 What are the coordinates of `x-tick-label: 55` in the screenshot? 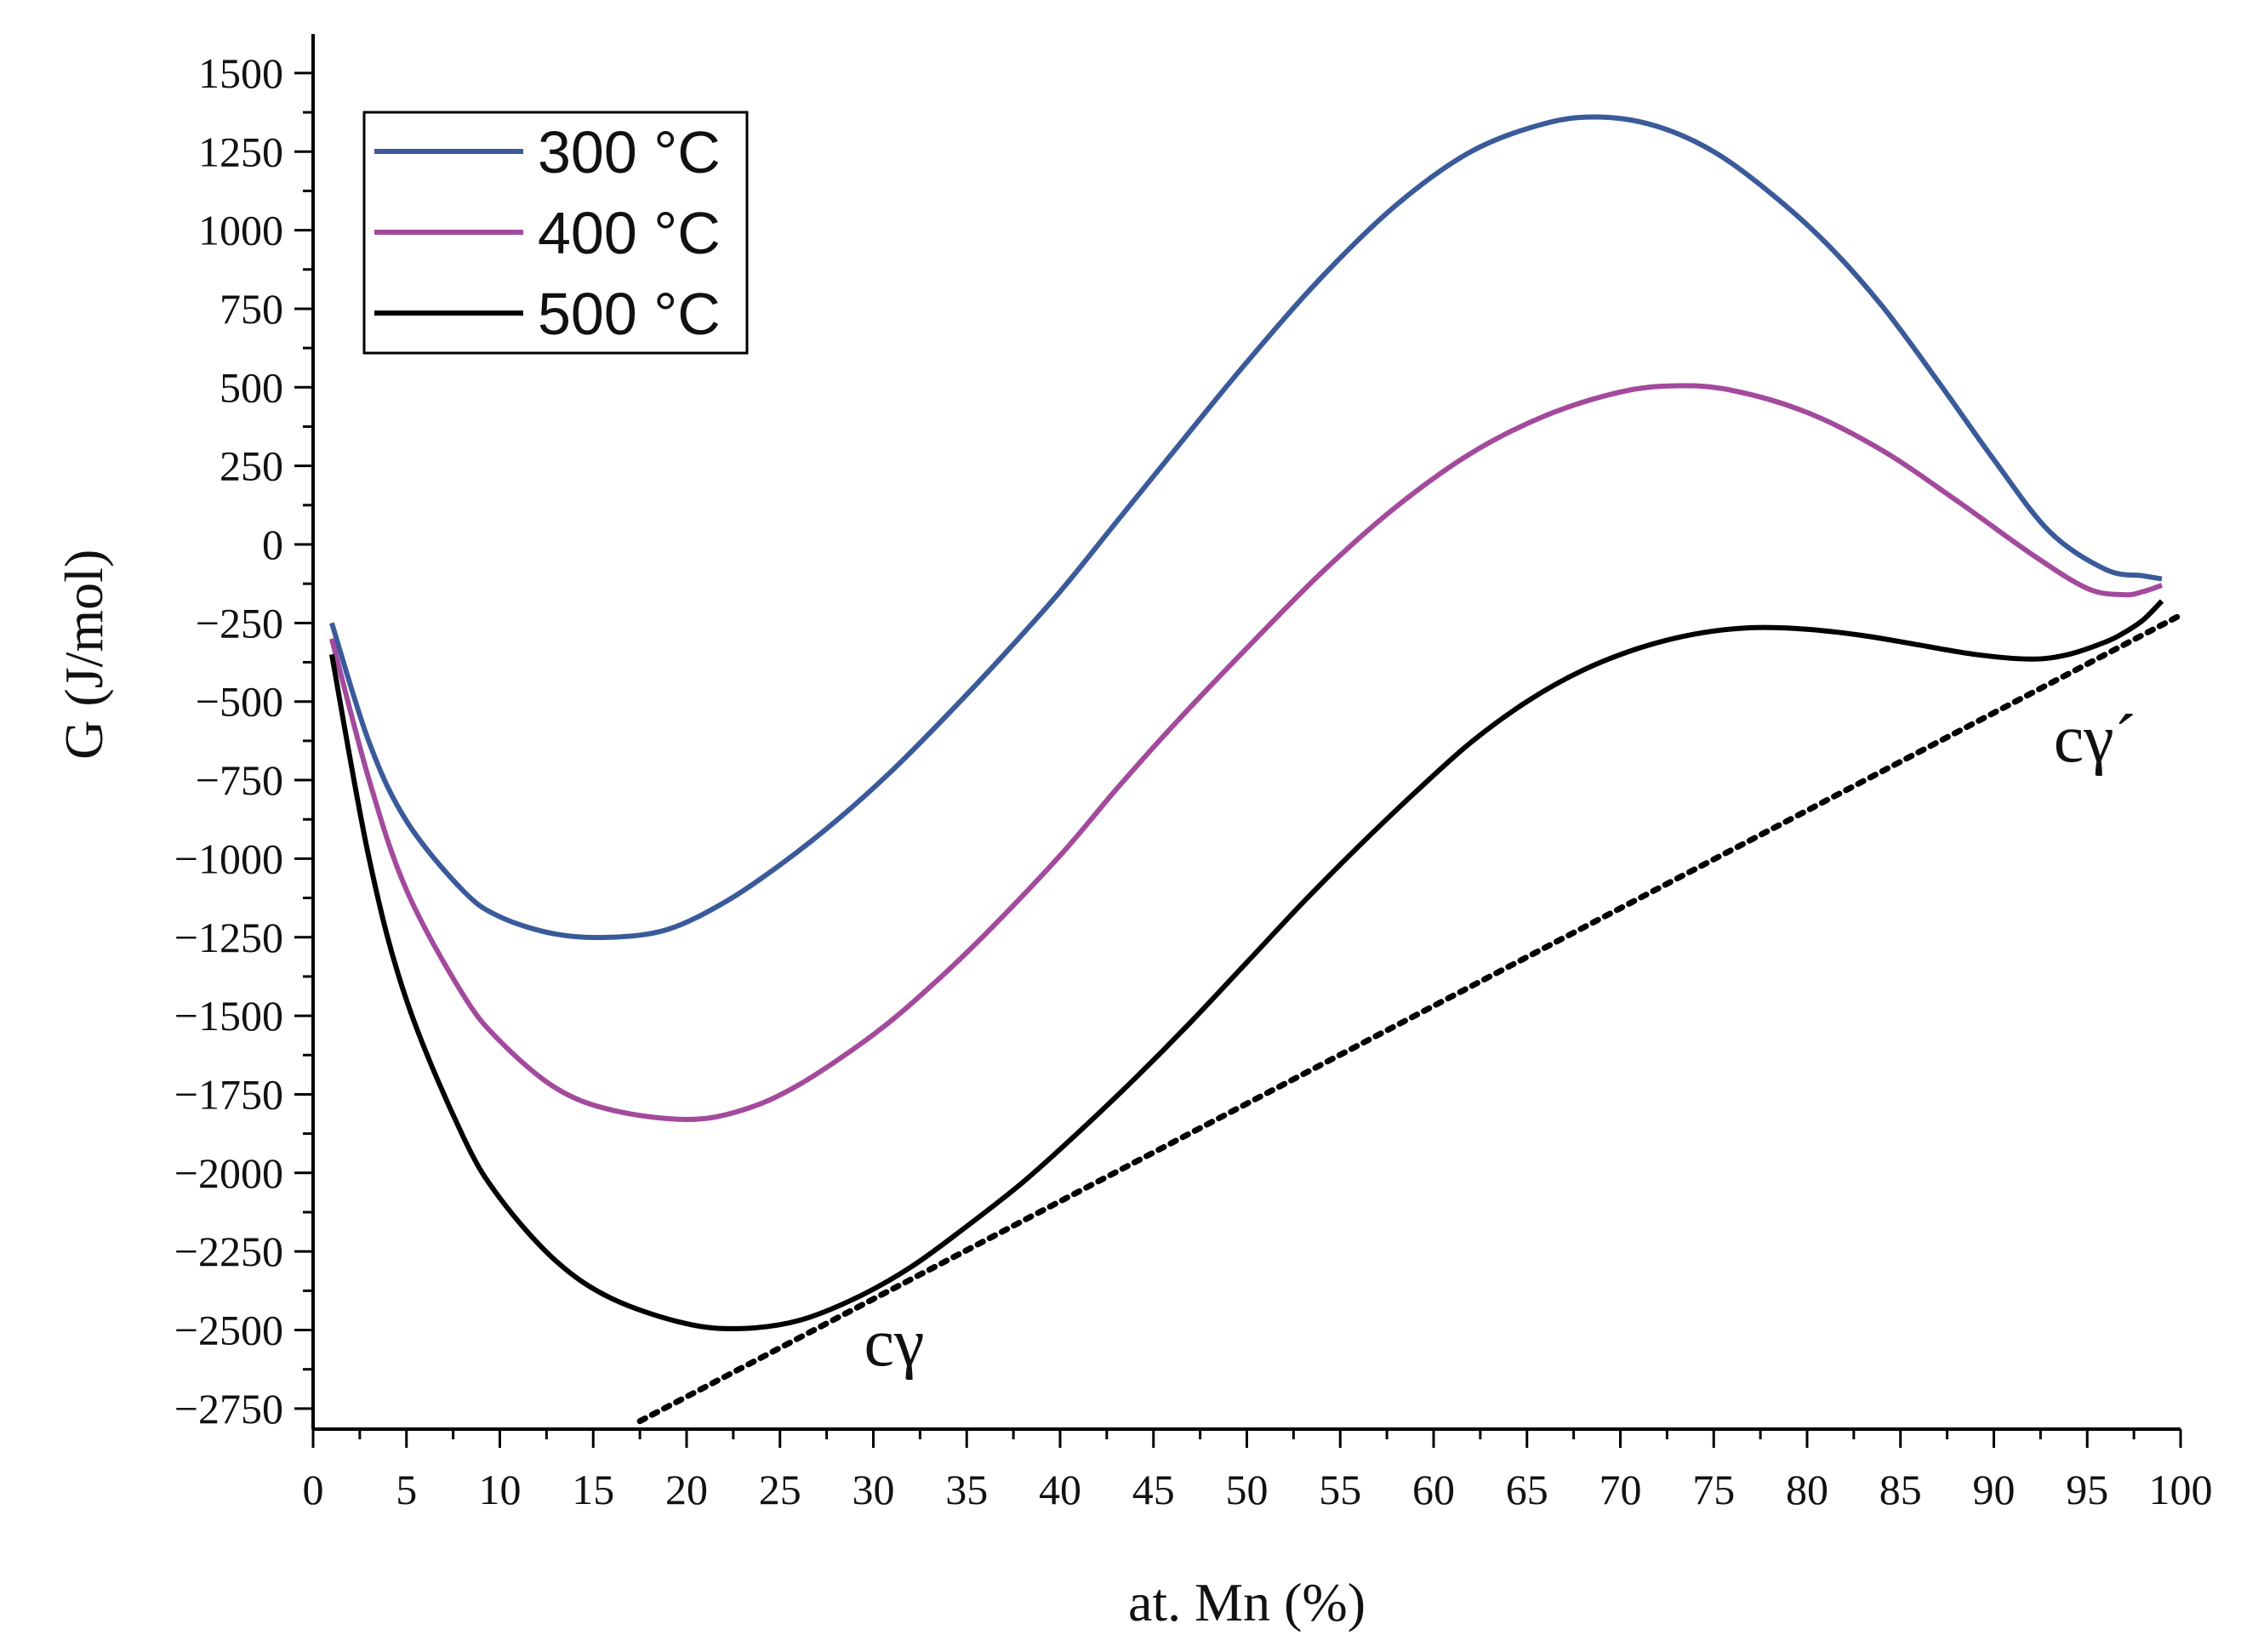 It's located at (1340, 1489).